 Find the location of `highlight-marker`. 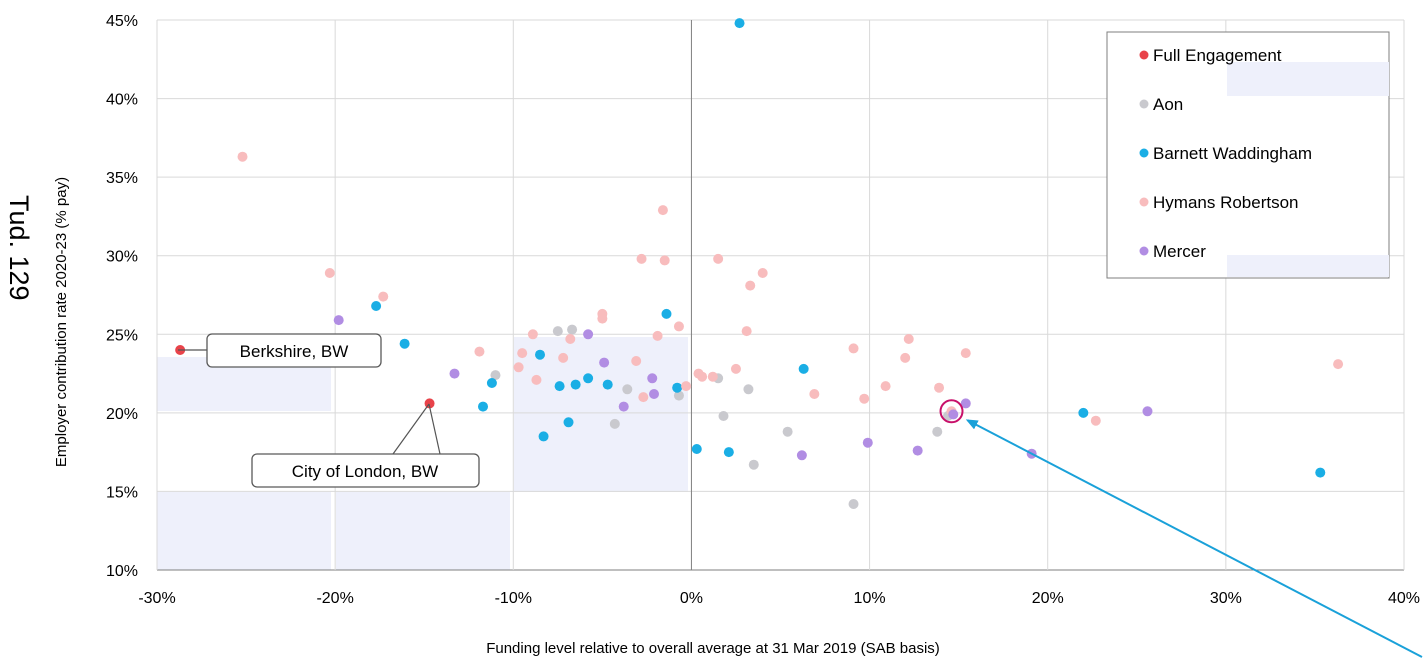

highlight-marker is located at coordinates (1181, 528).